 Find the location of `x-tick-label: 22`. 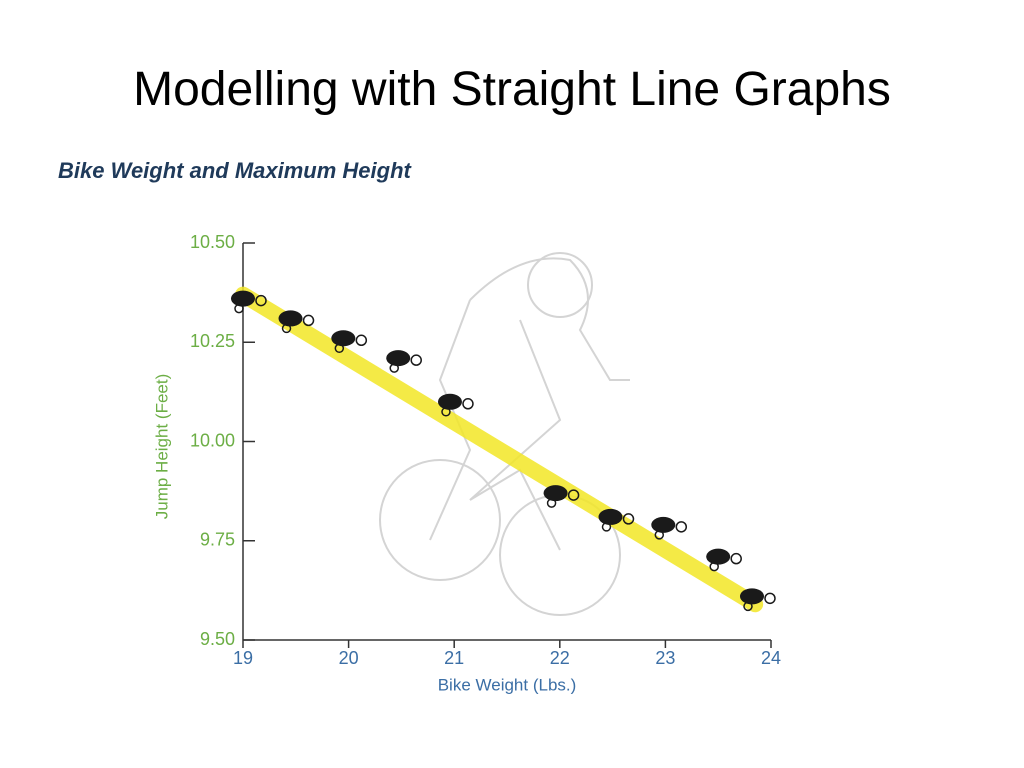

x-tick-label: 22 is located at coordinates (560, 658).